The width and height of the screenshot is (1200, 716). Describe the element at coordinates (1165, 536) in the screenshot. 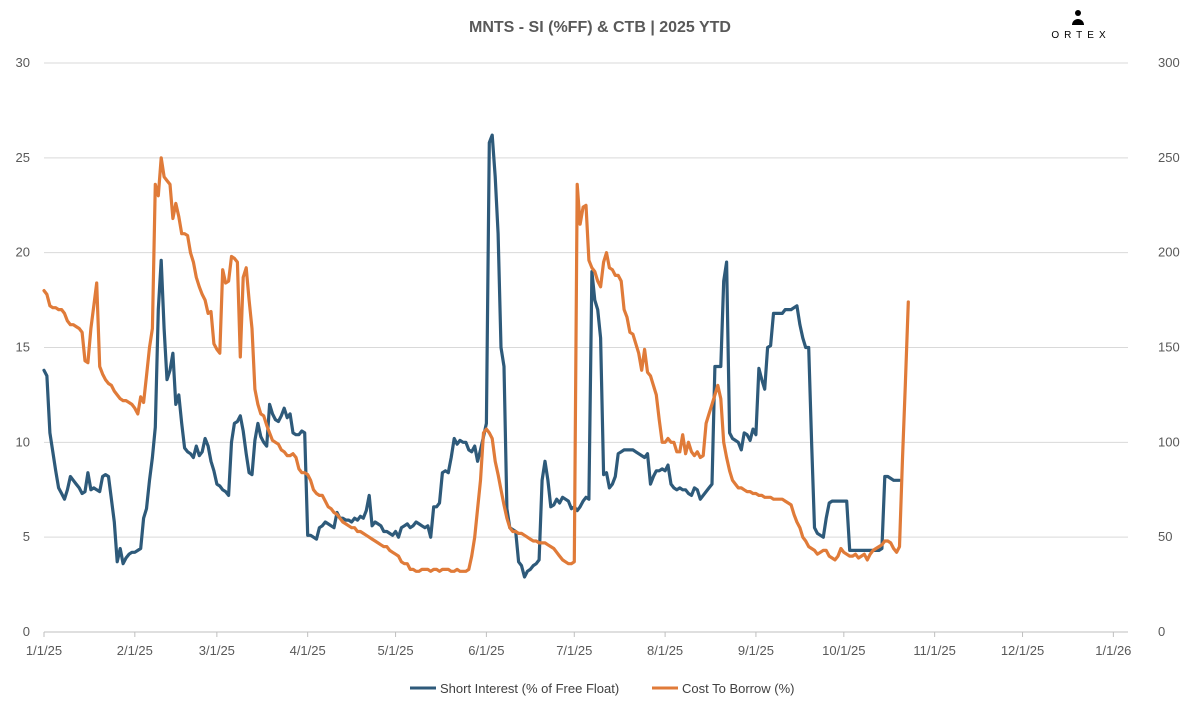

I see `right-tick-label: 50` at that location.